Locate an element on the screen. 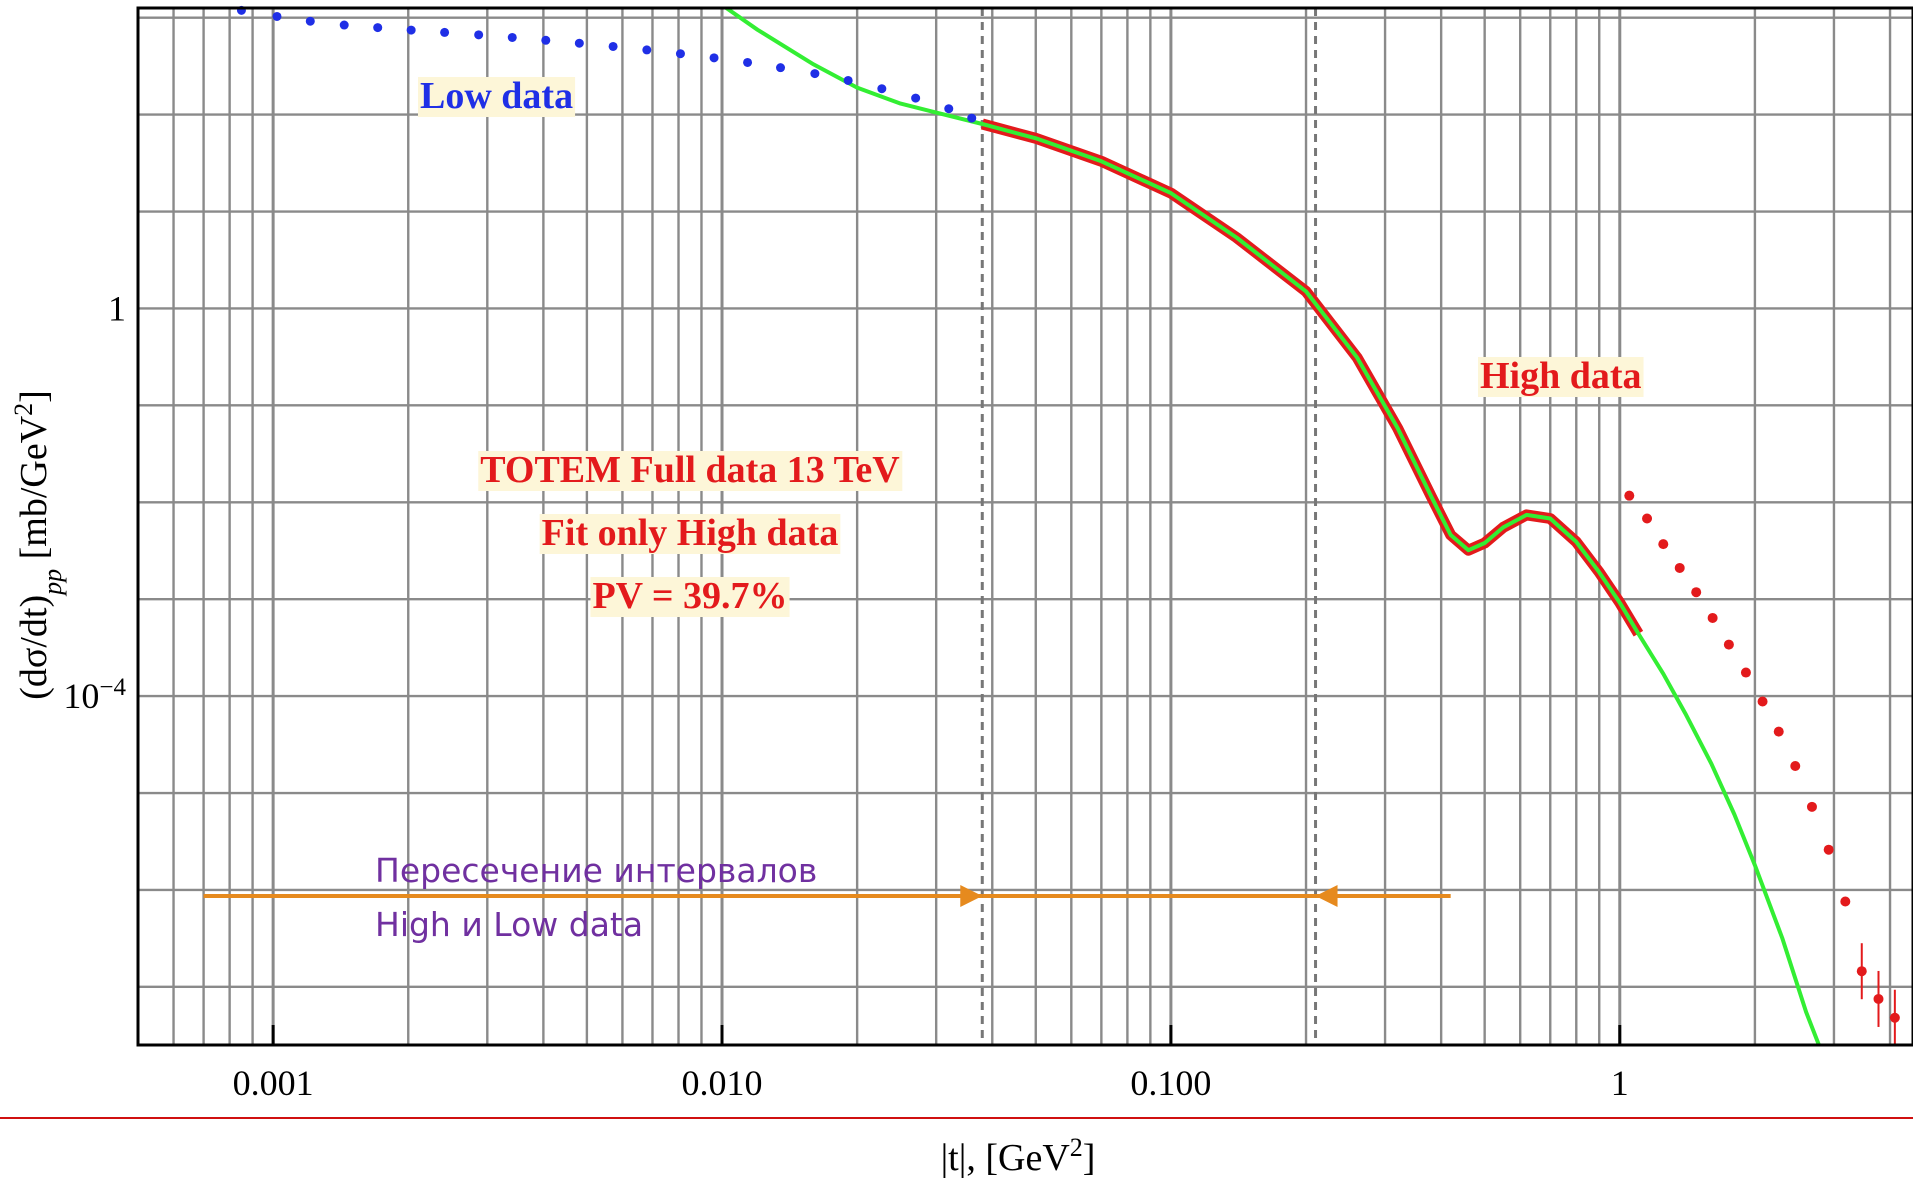 The image size is (1913, 1184). overlap-note-line-1: Пересечение интервалов is located at coordinates (596, 870).